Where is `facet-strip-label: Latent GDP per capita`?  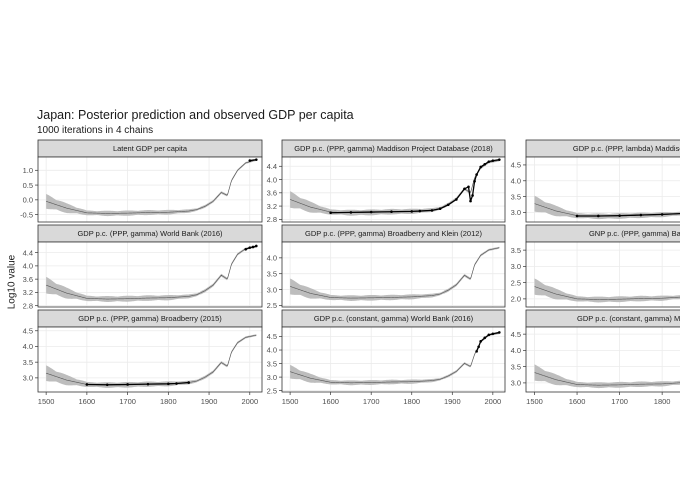
facet-strip-label: Latent GDP per capita is located at coordinates (150, 148).